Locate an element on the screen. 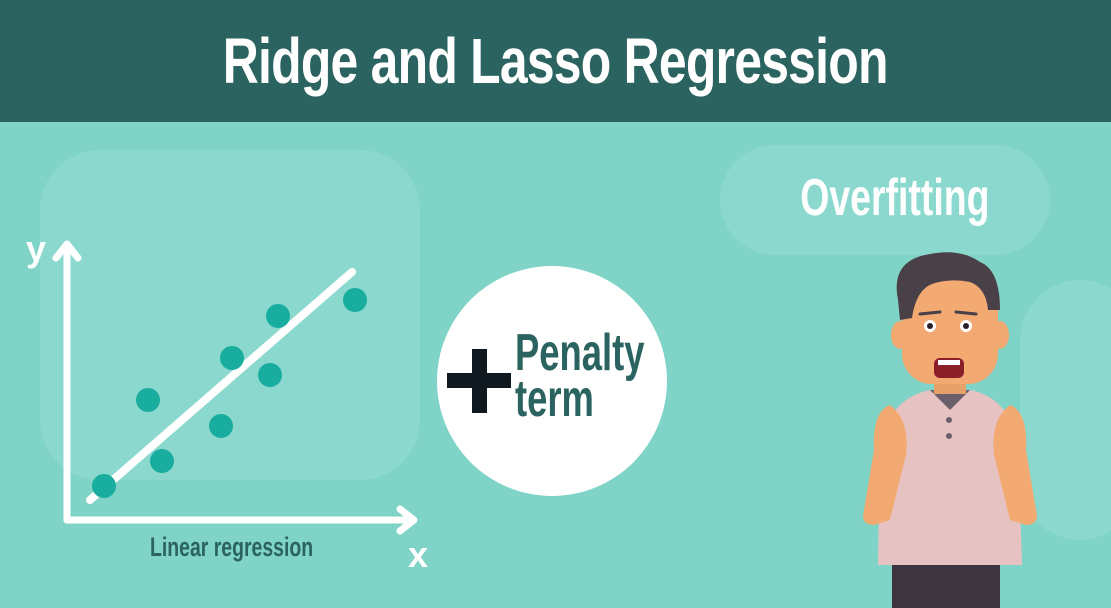 The image size is (1111, 608). plus-icon is located at coordinates (479, 381).